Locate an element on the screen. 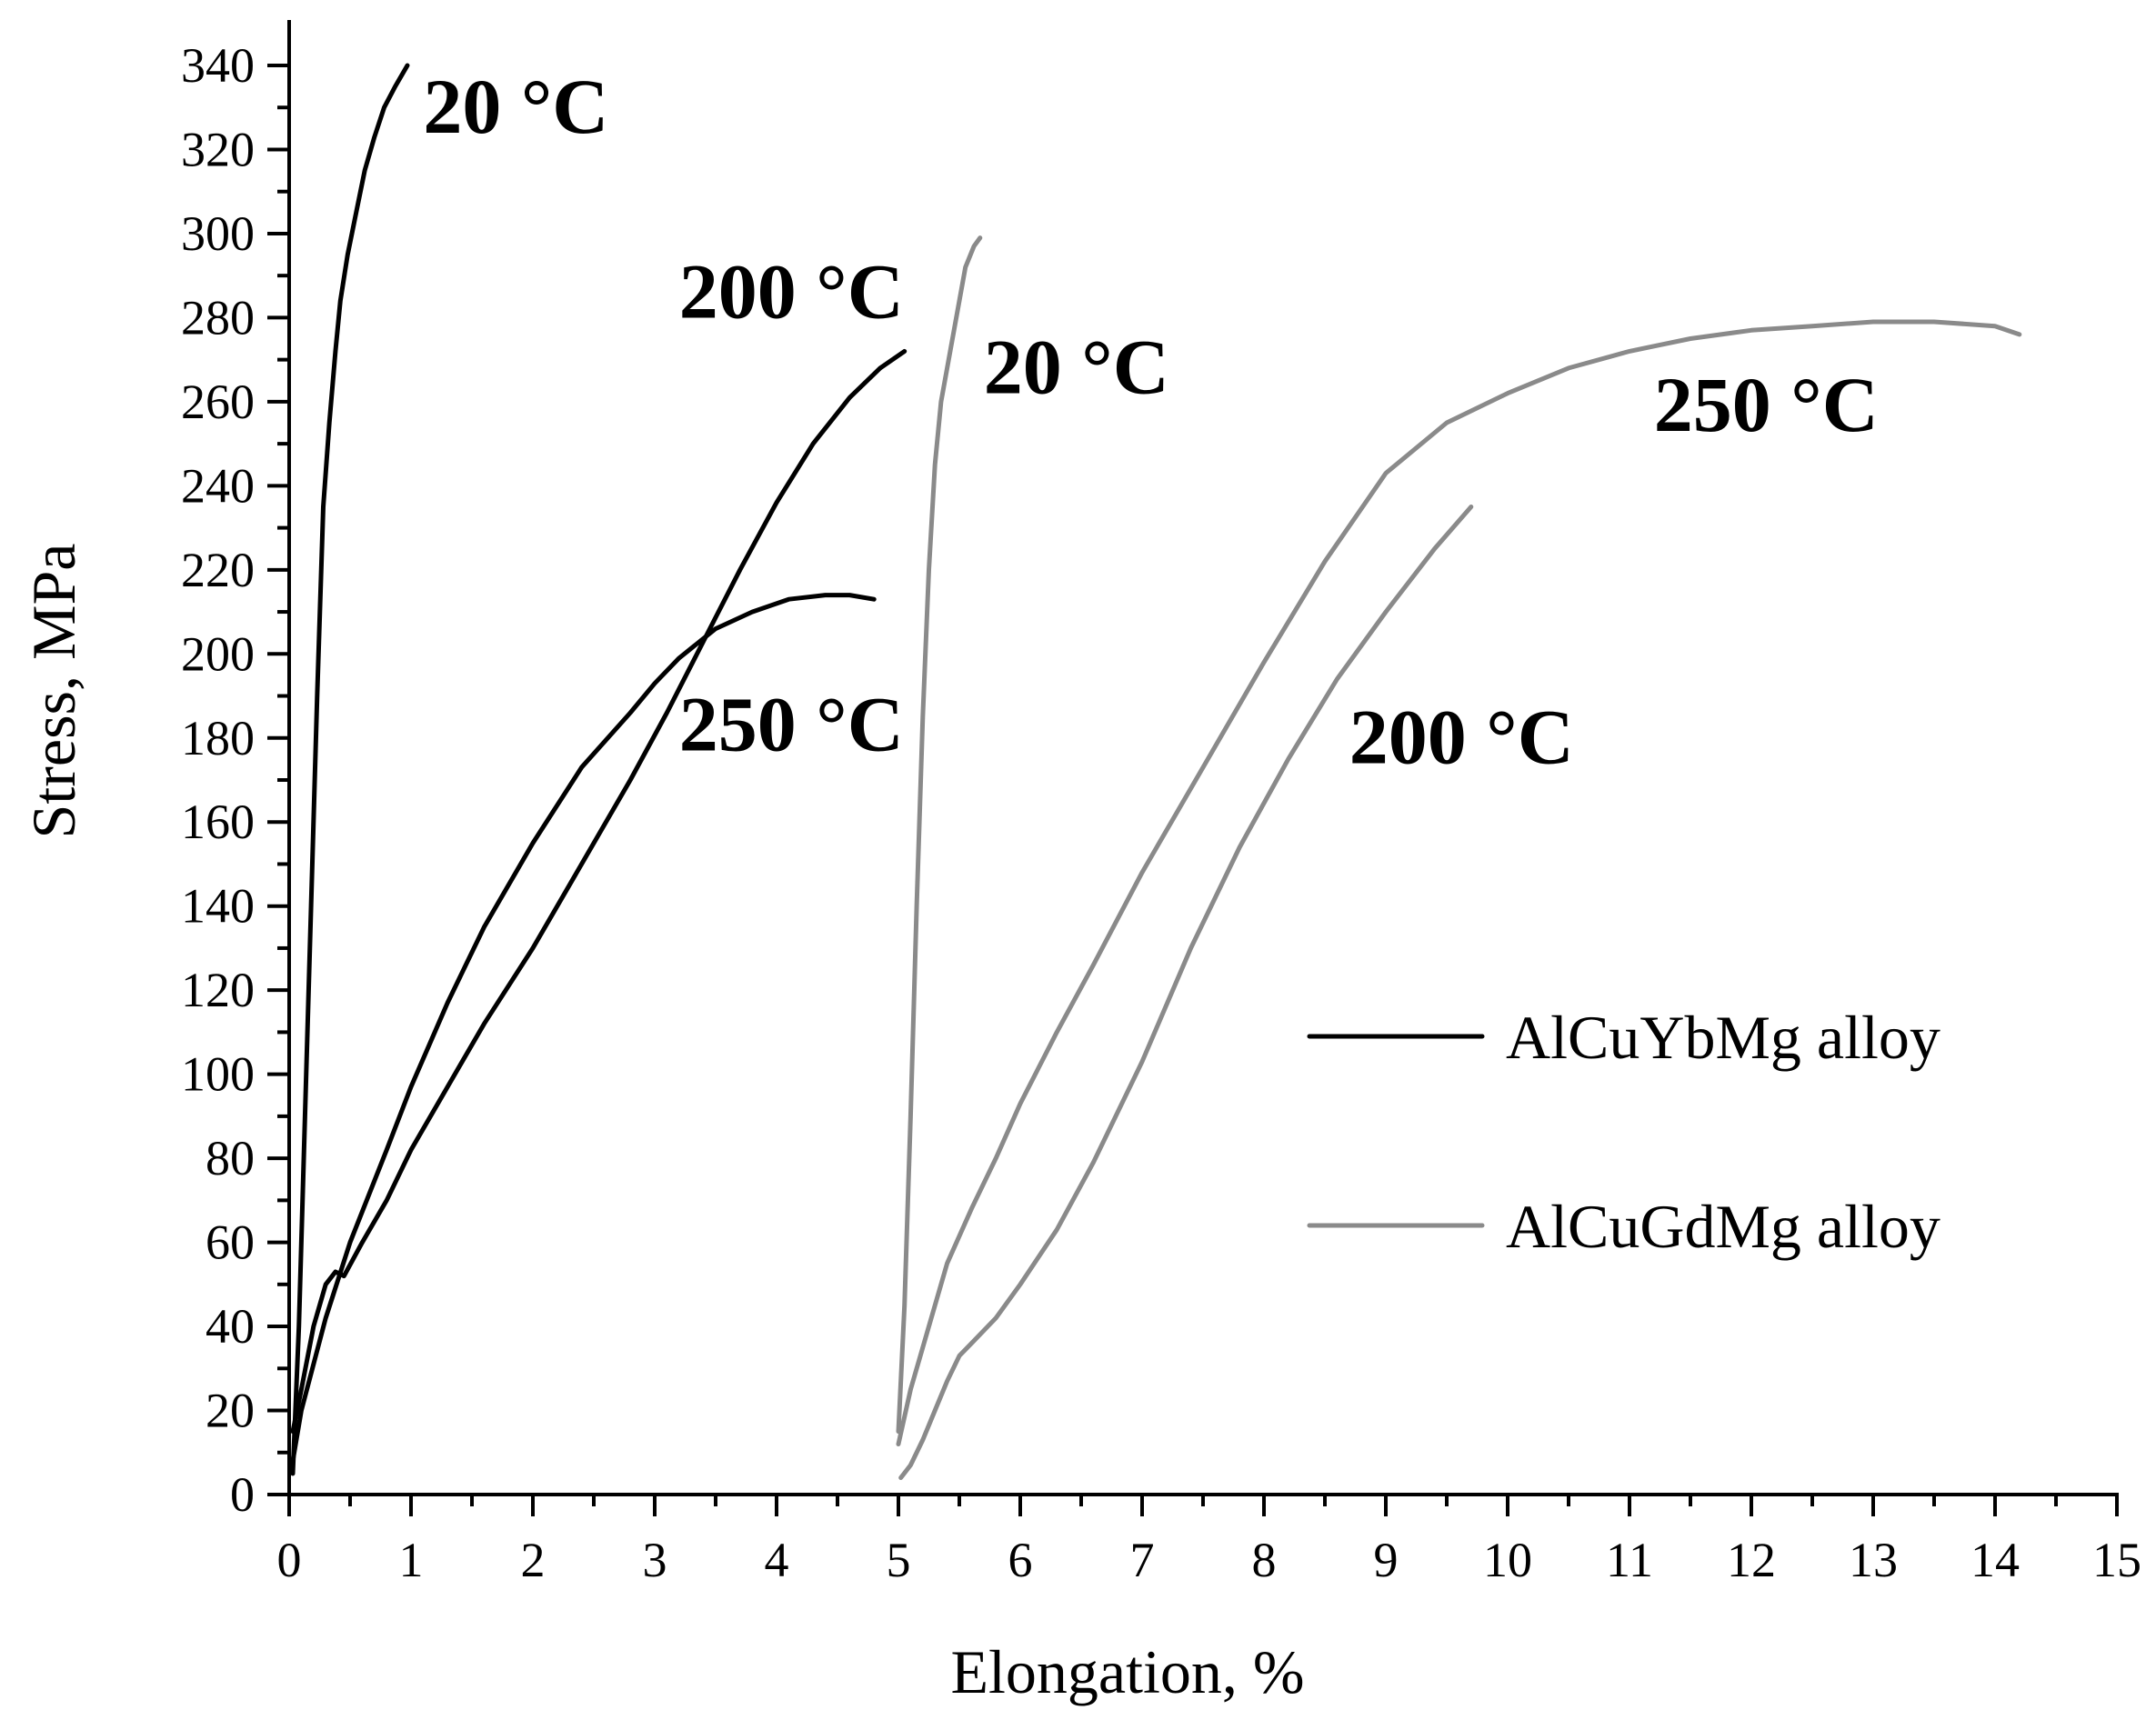 This screenshot has width=2156, height=1720. y-tick-label-40: 40 is located at coordinates (230, 1326).